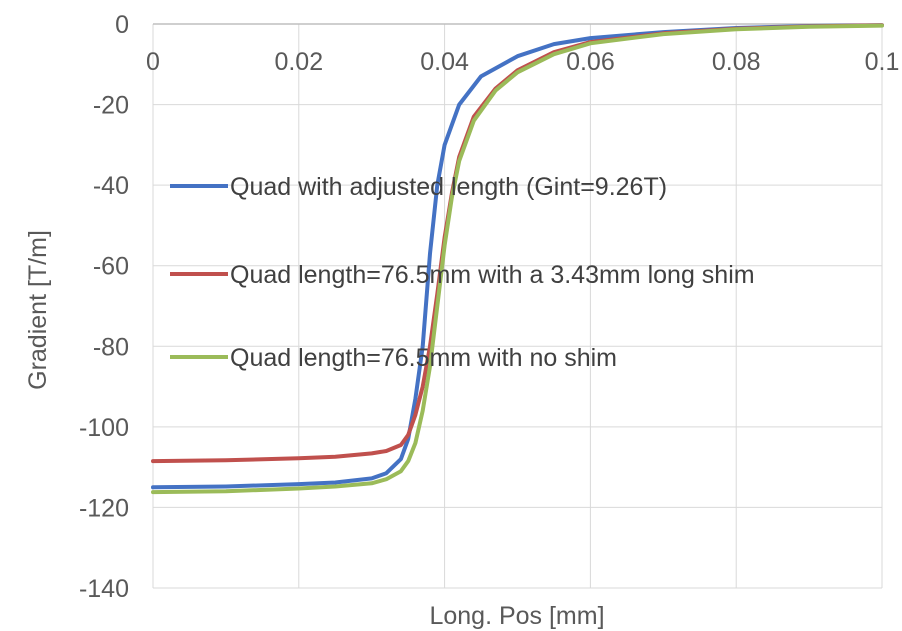 The width and height of the screenshot is (902, 631). Describe the element at coordinates (38, 310) in the screenshot. I see `y-axis-title: Gradient [T/m]` at that location.